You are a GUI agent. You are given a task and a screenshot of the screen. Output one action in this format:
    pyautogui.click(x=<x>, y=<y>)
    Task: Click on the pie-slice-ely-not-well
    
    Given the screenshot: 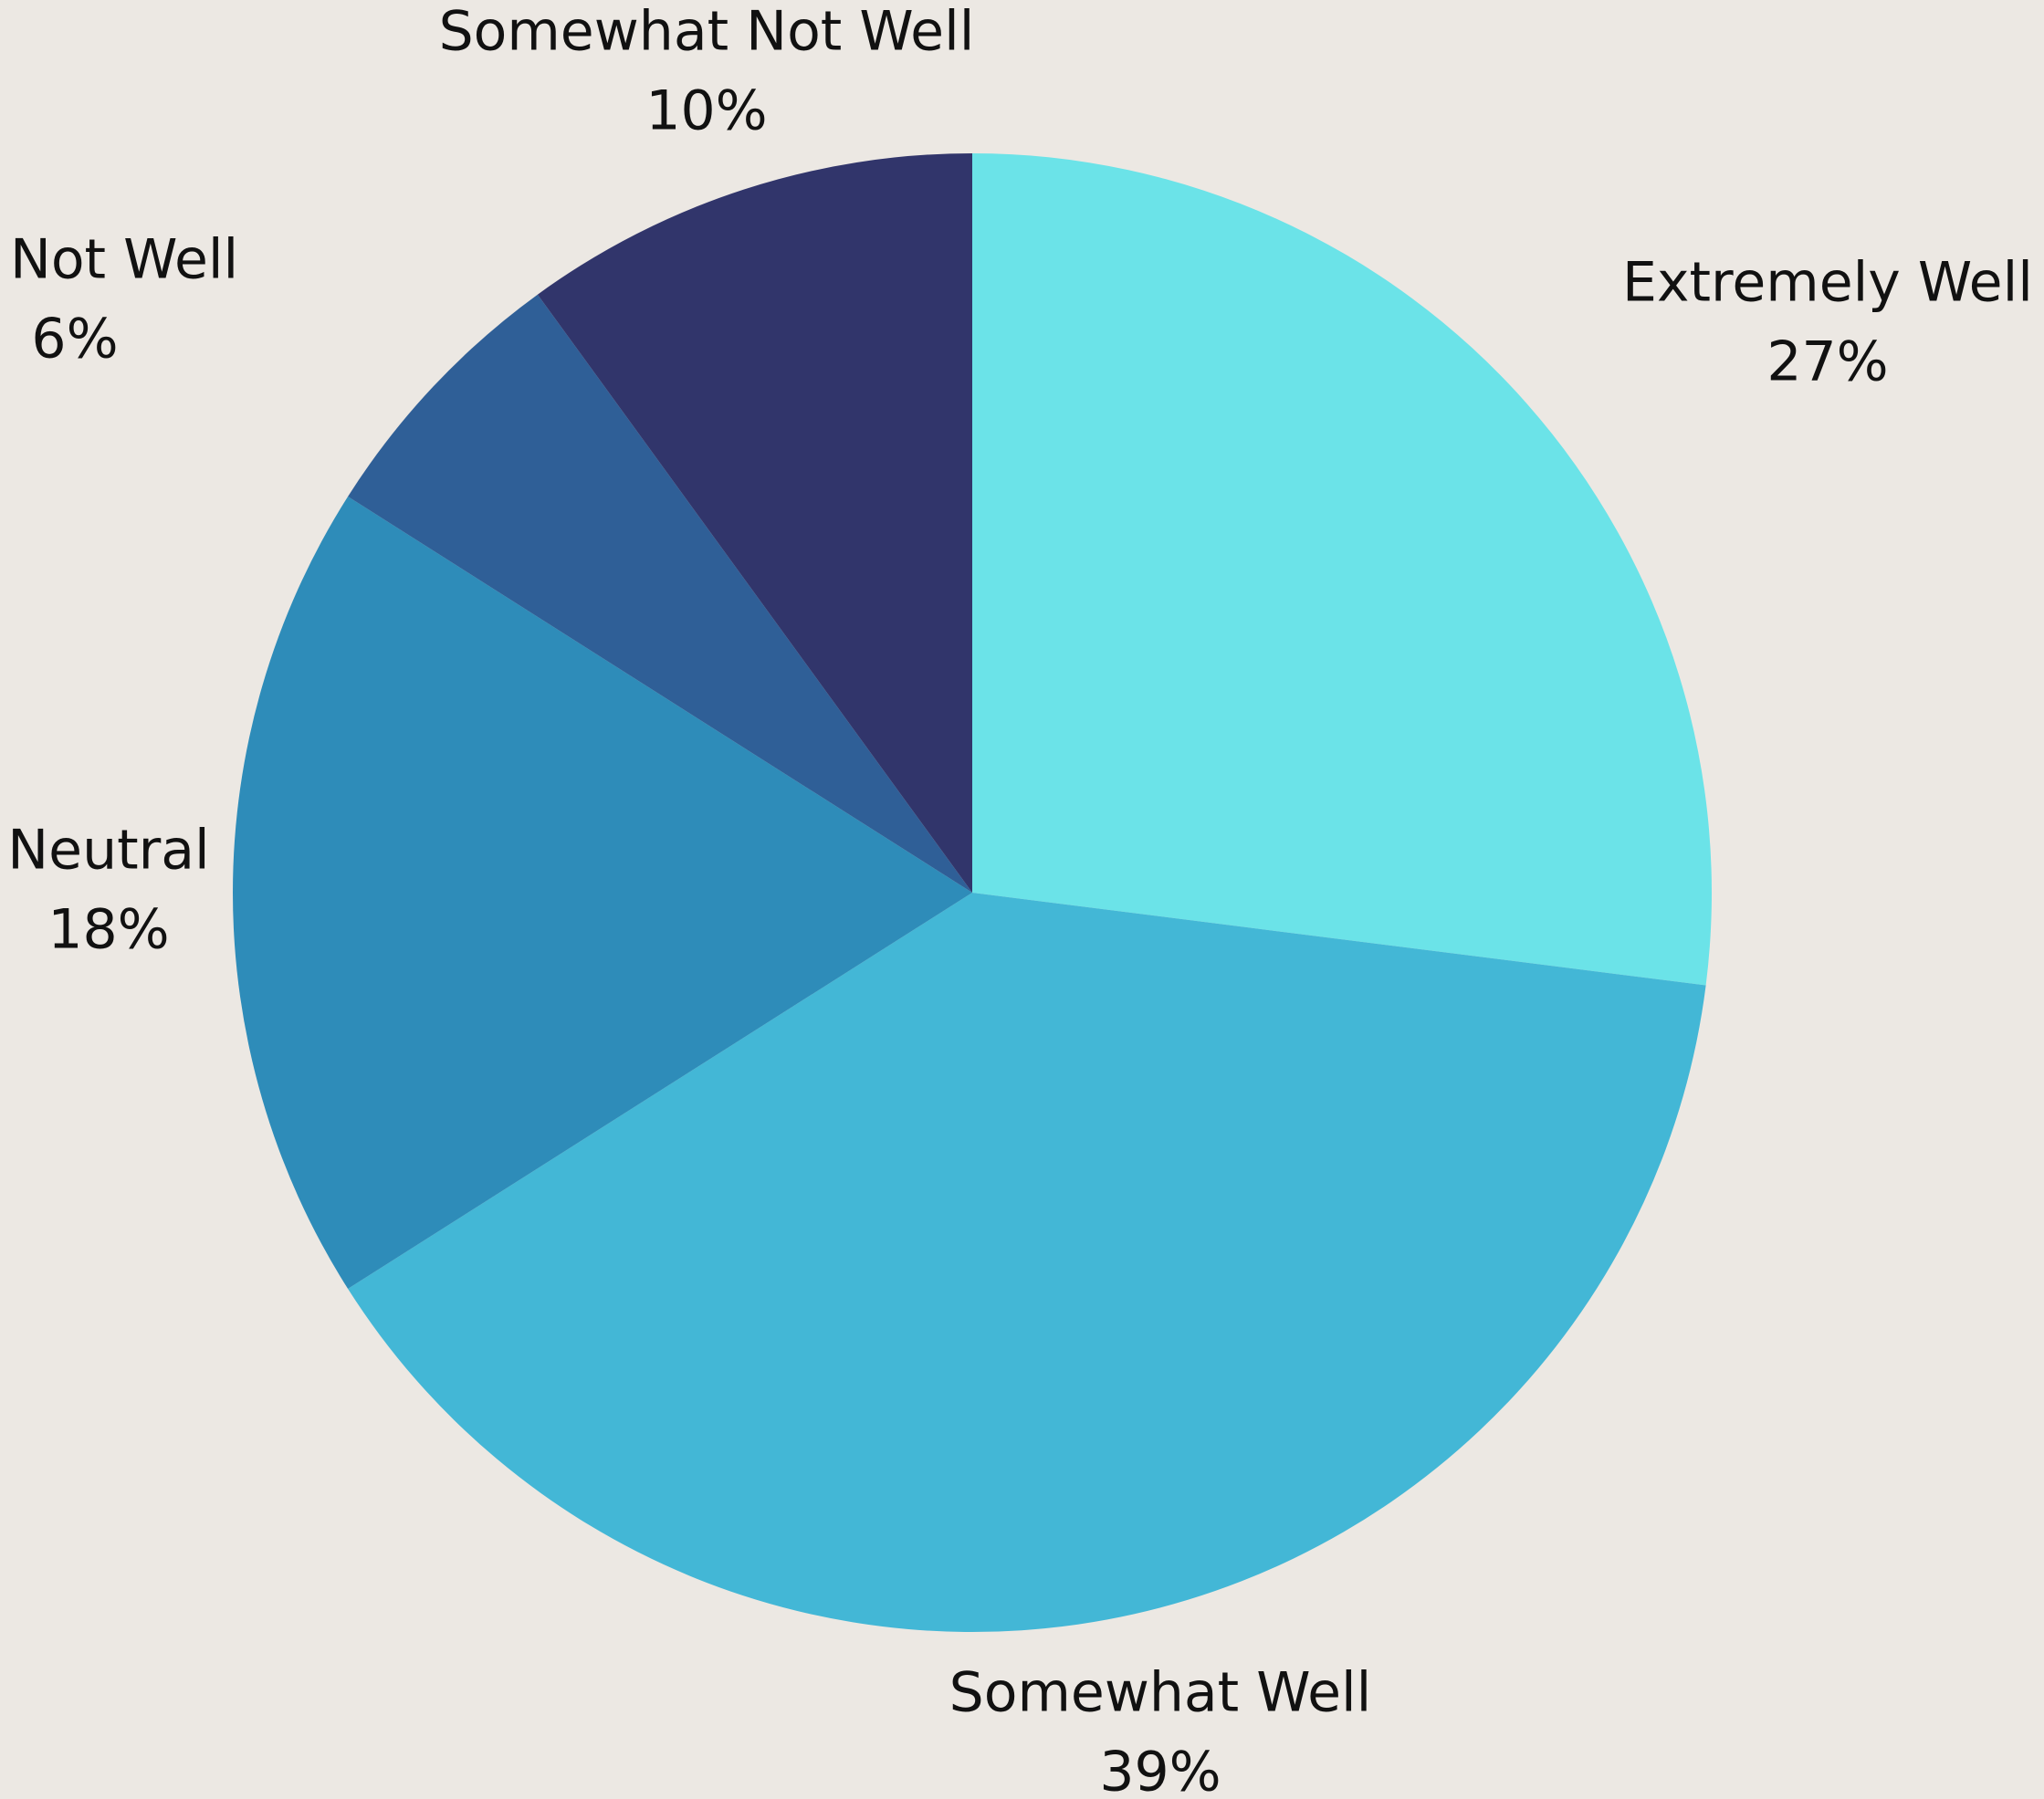 What is the action you would take?
    pyautogui.click(x=660, y=594)
    